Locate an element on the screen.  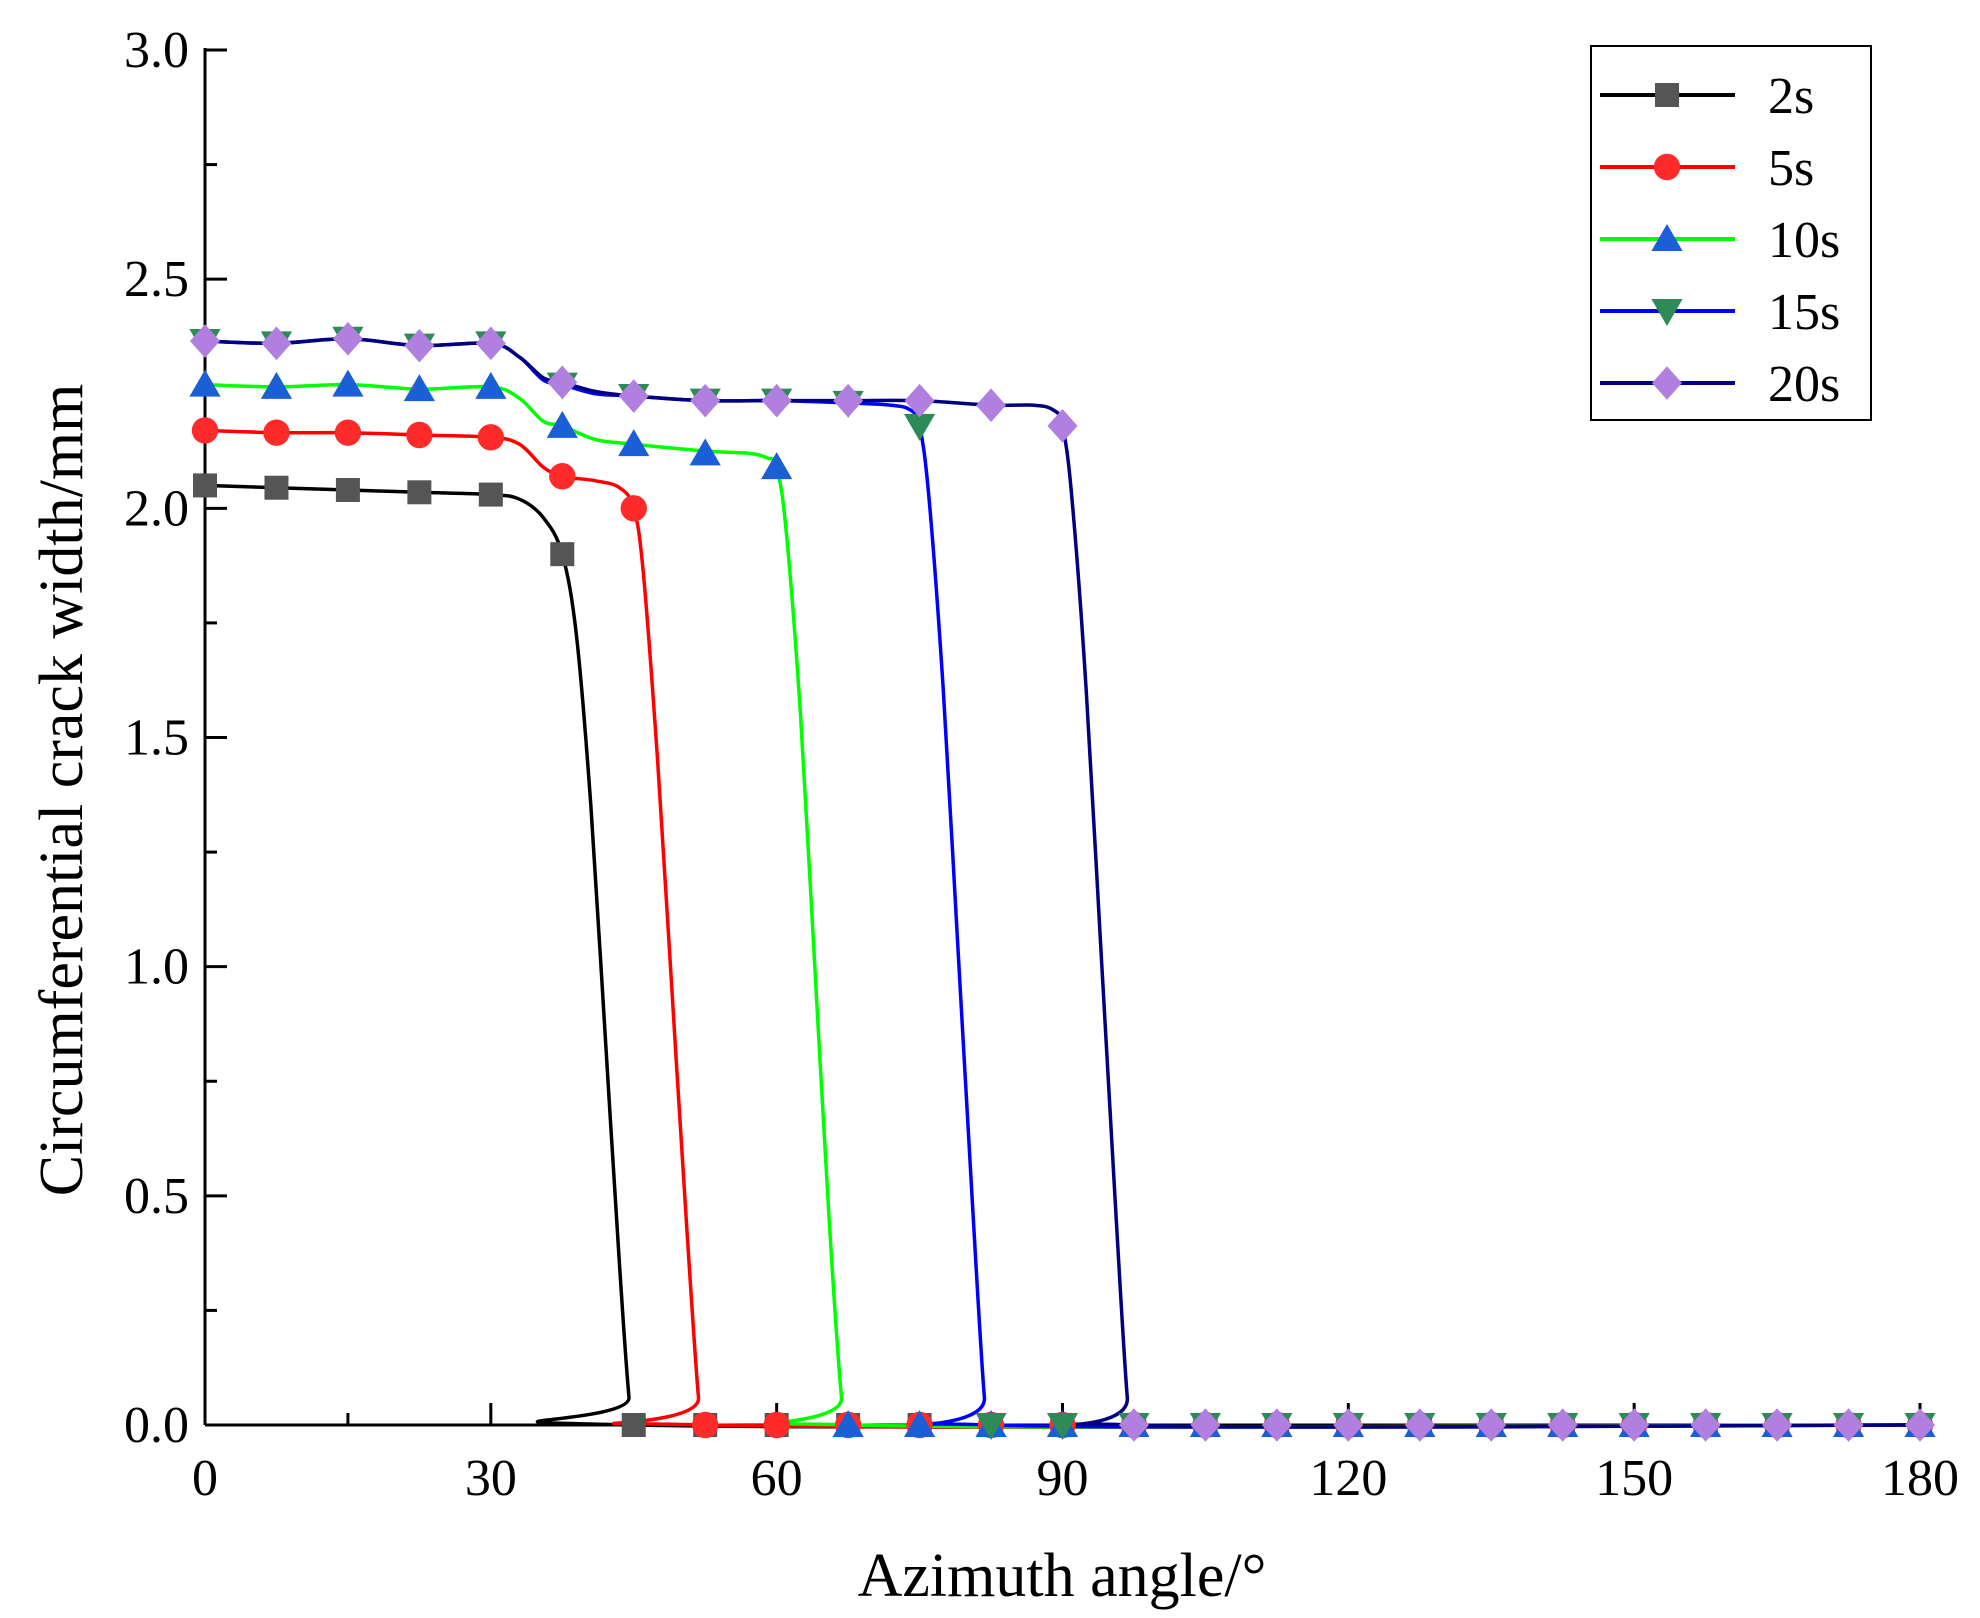
legend-label: 20s is located at coordinates (1804, 384).